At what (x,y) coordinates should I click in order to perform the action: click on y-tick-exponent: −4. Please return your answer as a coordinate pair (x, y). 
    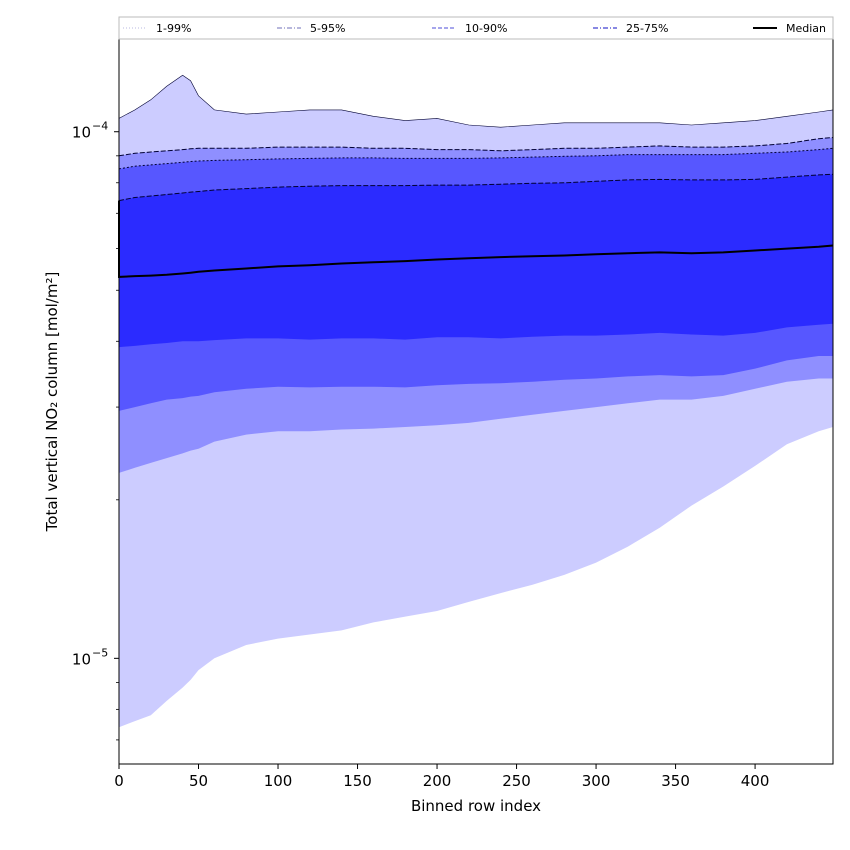
    Looking at the image, I should click on (100, 126).